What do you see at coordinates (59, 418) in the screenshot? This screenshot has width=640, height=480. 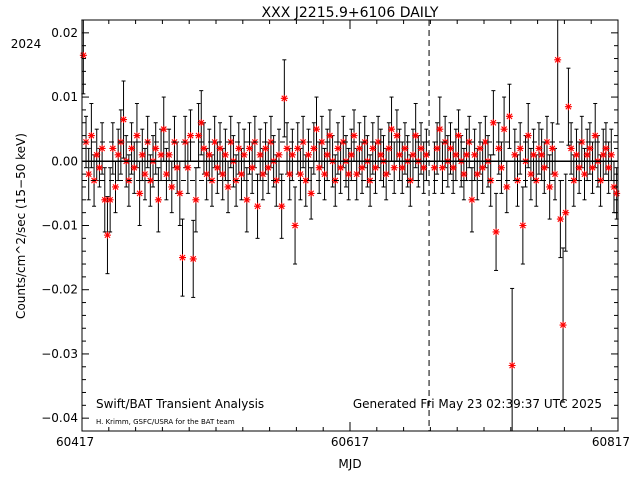 I see `y-tick-label: −0.04` at bounding box center [59, 418].